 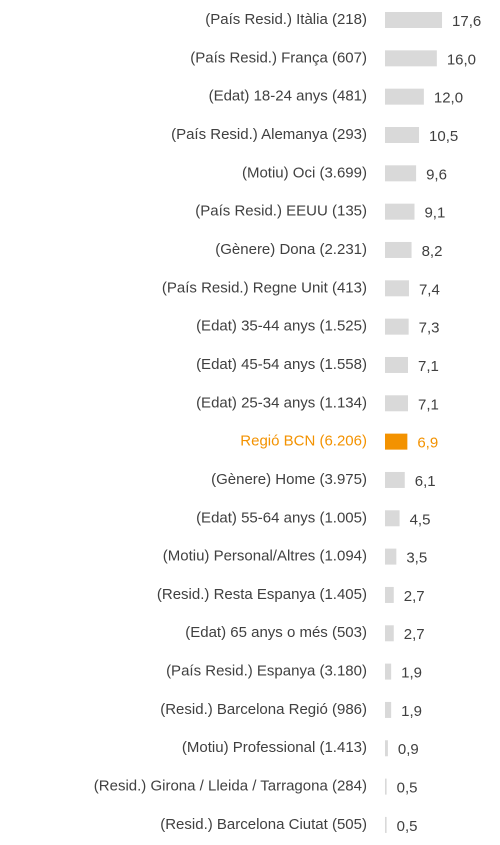 I want to click on category-label: (País Resid.) Regne Unit (413), so click(x=264, y=287).